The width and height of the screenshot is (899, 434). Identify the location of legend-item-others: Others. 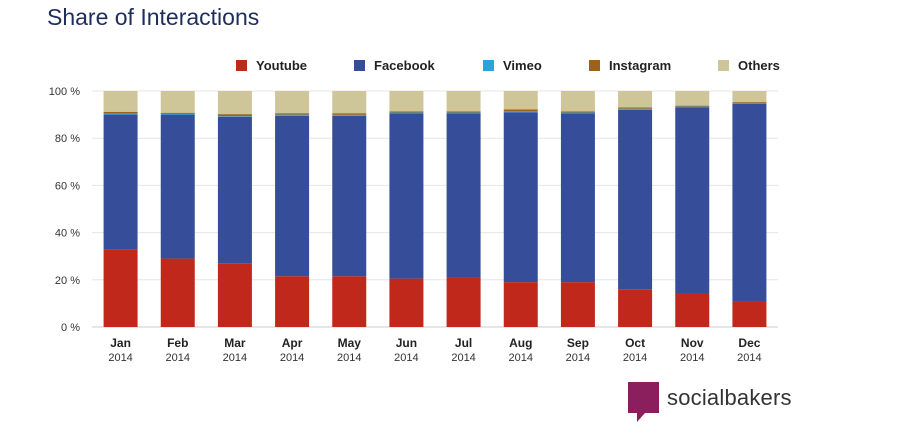
(749, 65).